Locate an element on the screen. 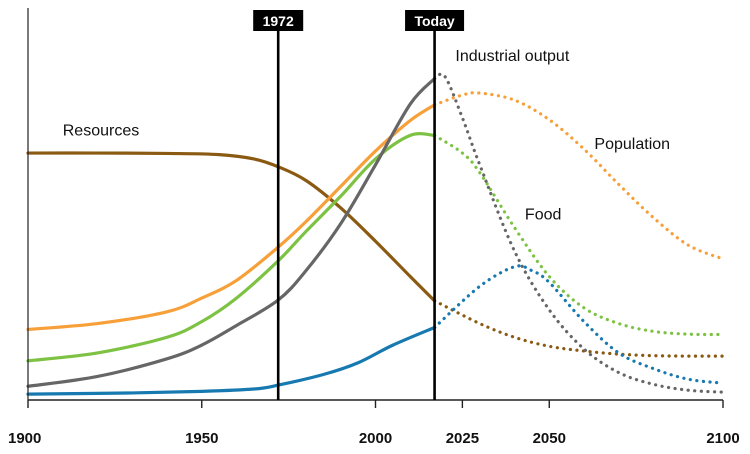  marker-1972: 1972 is located at coordinates (278, 205).